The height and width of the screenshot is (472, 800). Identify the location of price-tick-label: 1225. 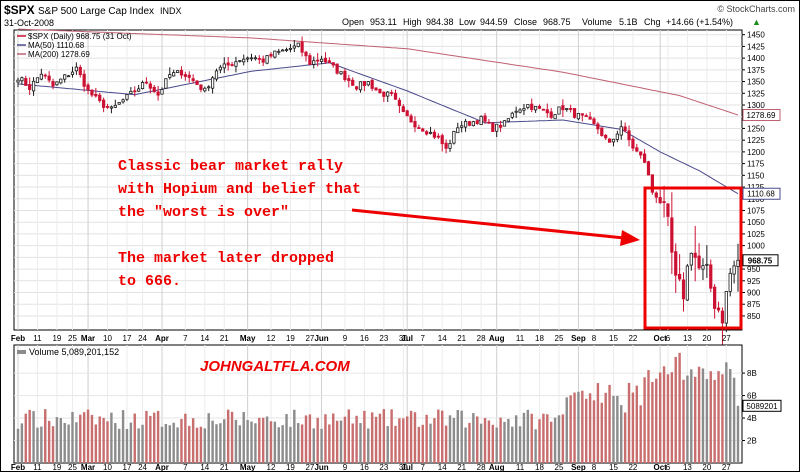
(756, 140).